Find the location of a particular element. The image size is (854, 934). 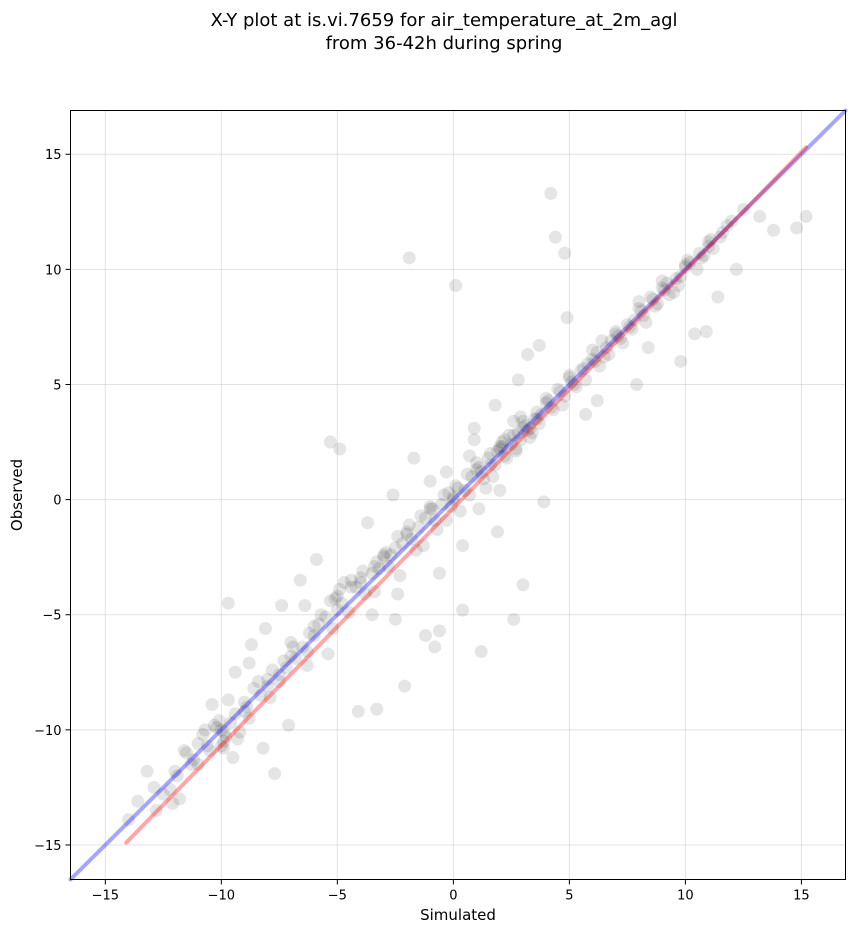

x-tick-label: −10 is located at coordinates (221, 896).